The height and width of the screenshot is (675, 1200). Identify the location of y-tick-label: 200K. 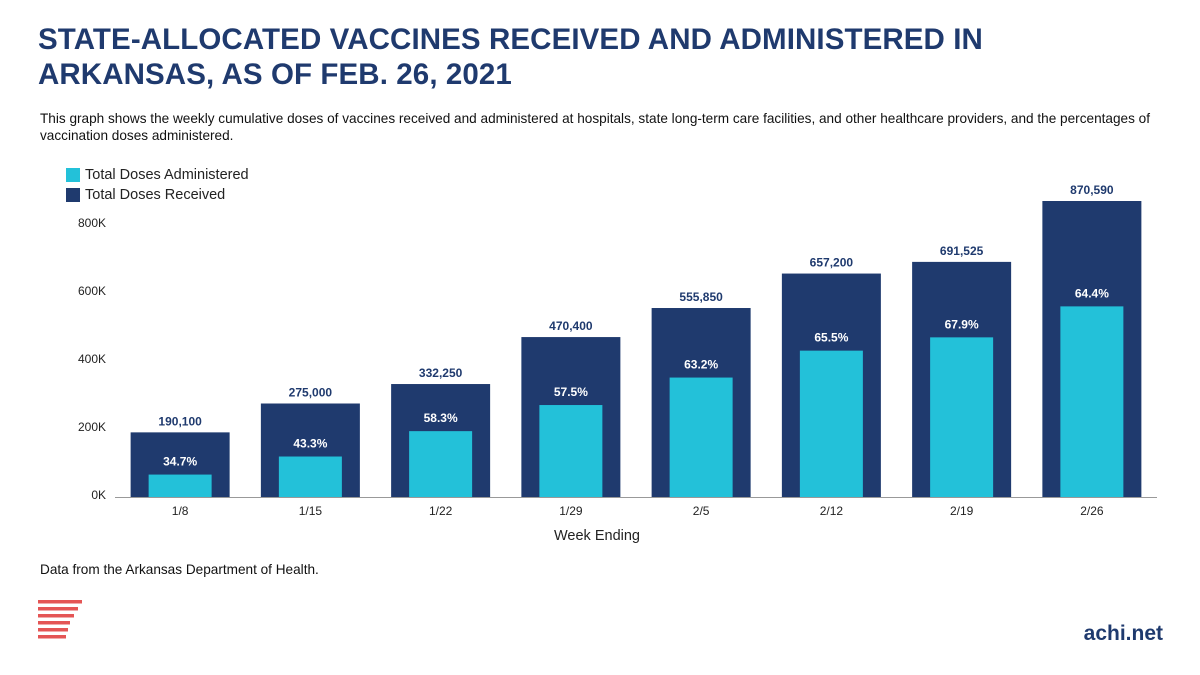
(92, 427).